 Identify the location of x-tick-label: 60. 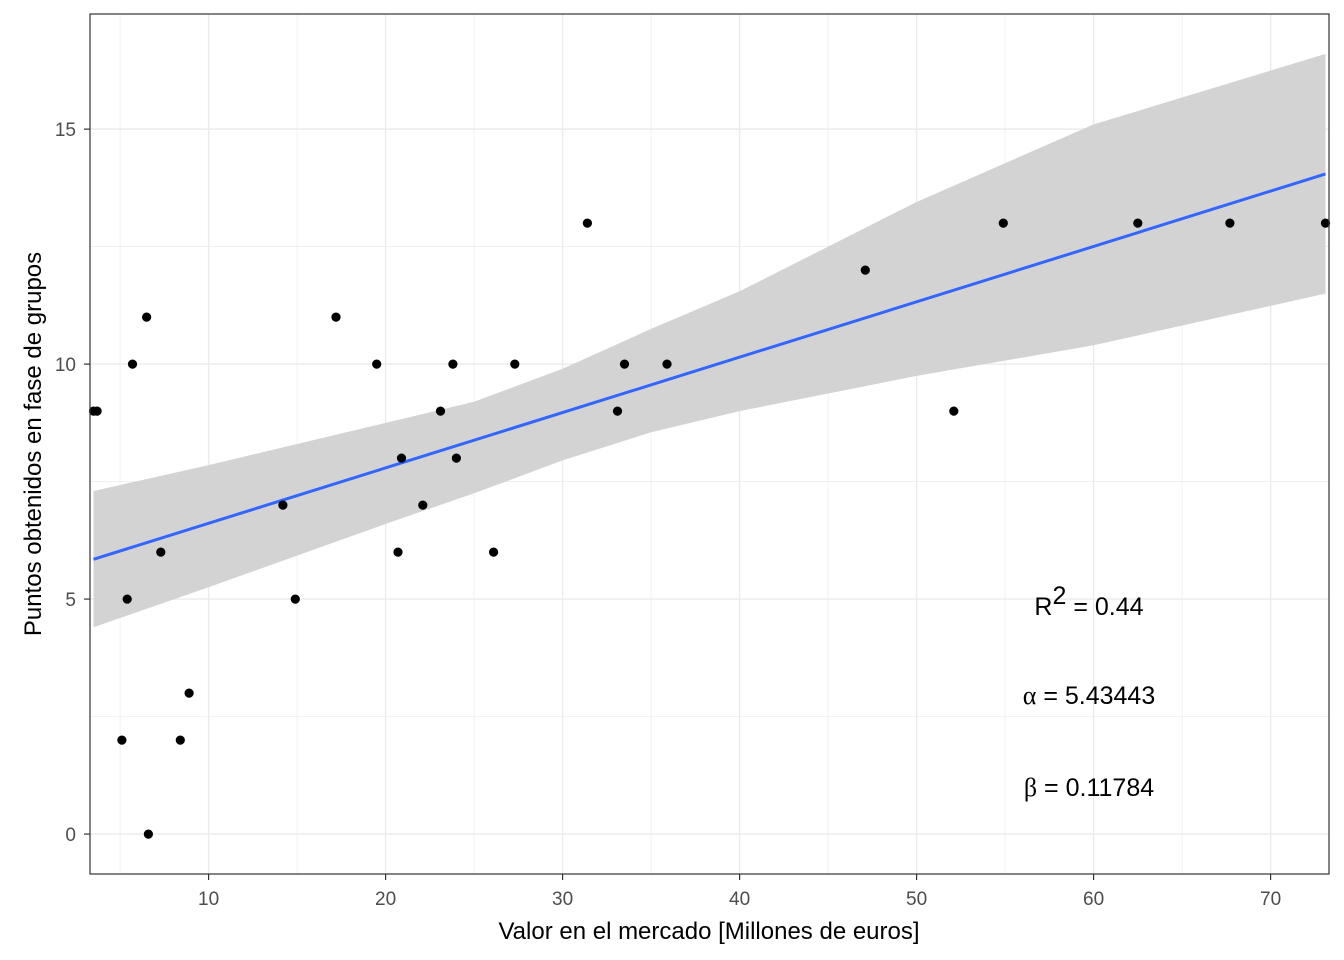
(1093, 899).